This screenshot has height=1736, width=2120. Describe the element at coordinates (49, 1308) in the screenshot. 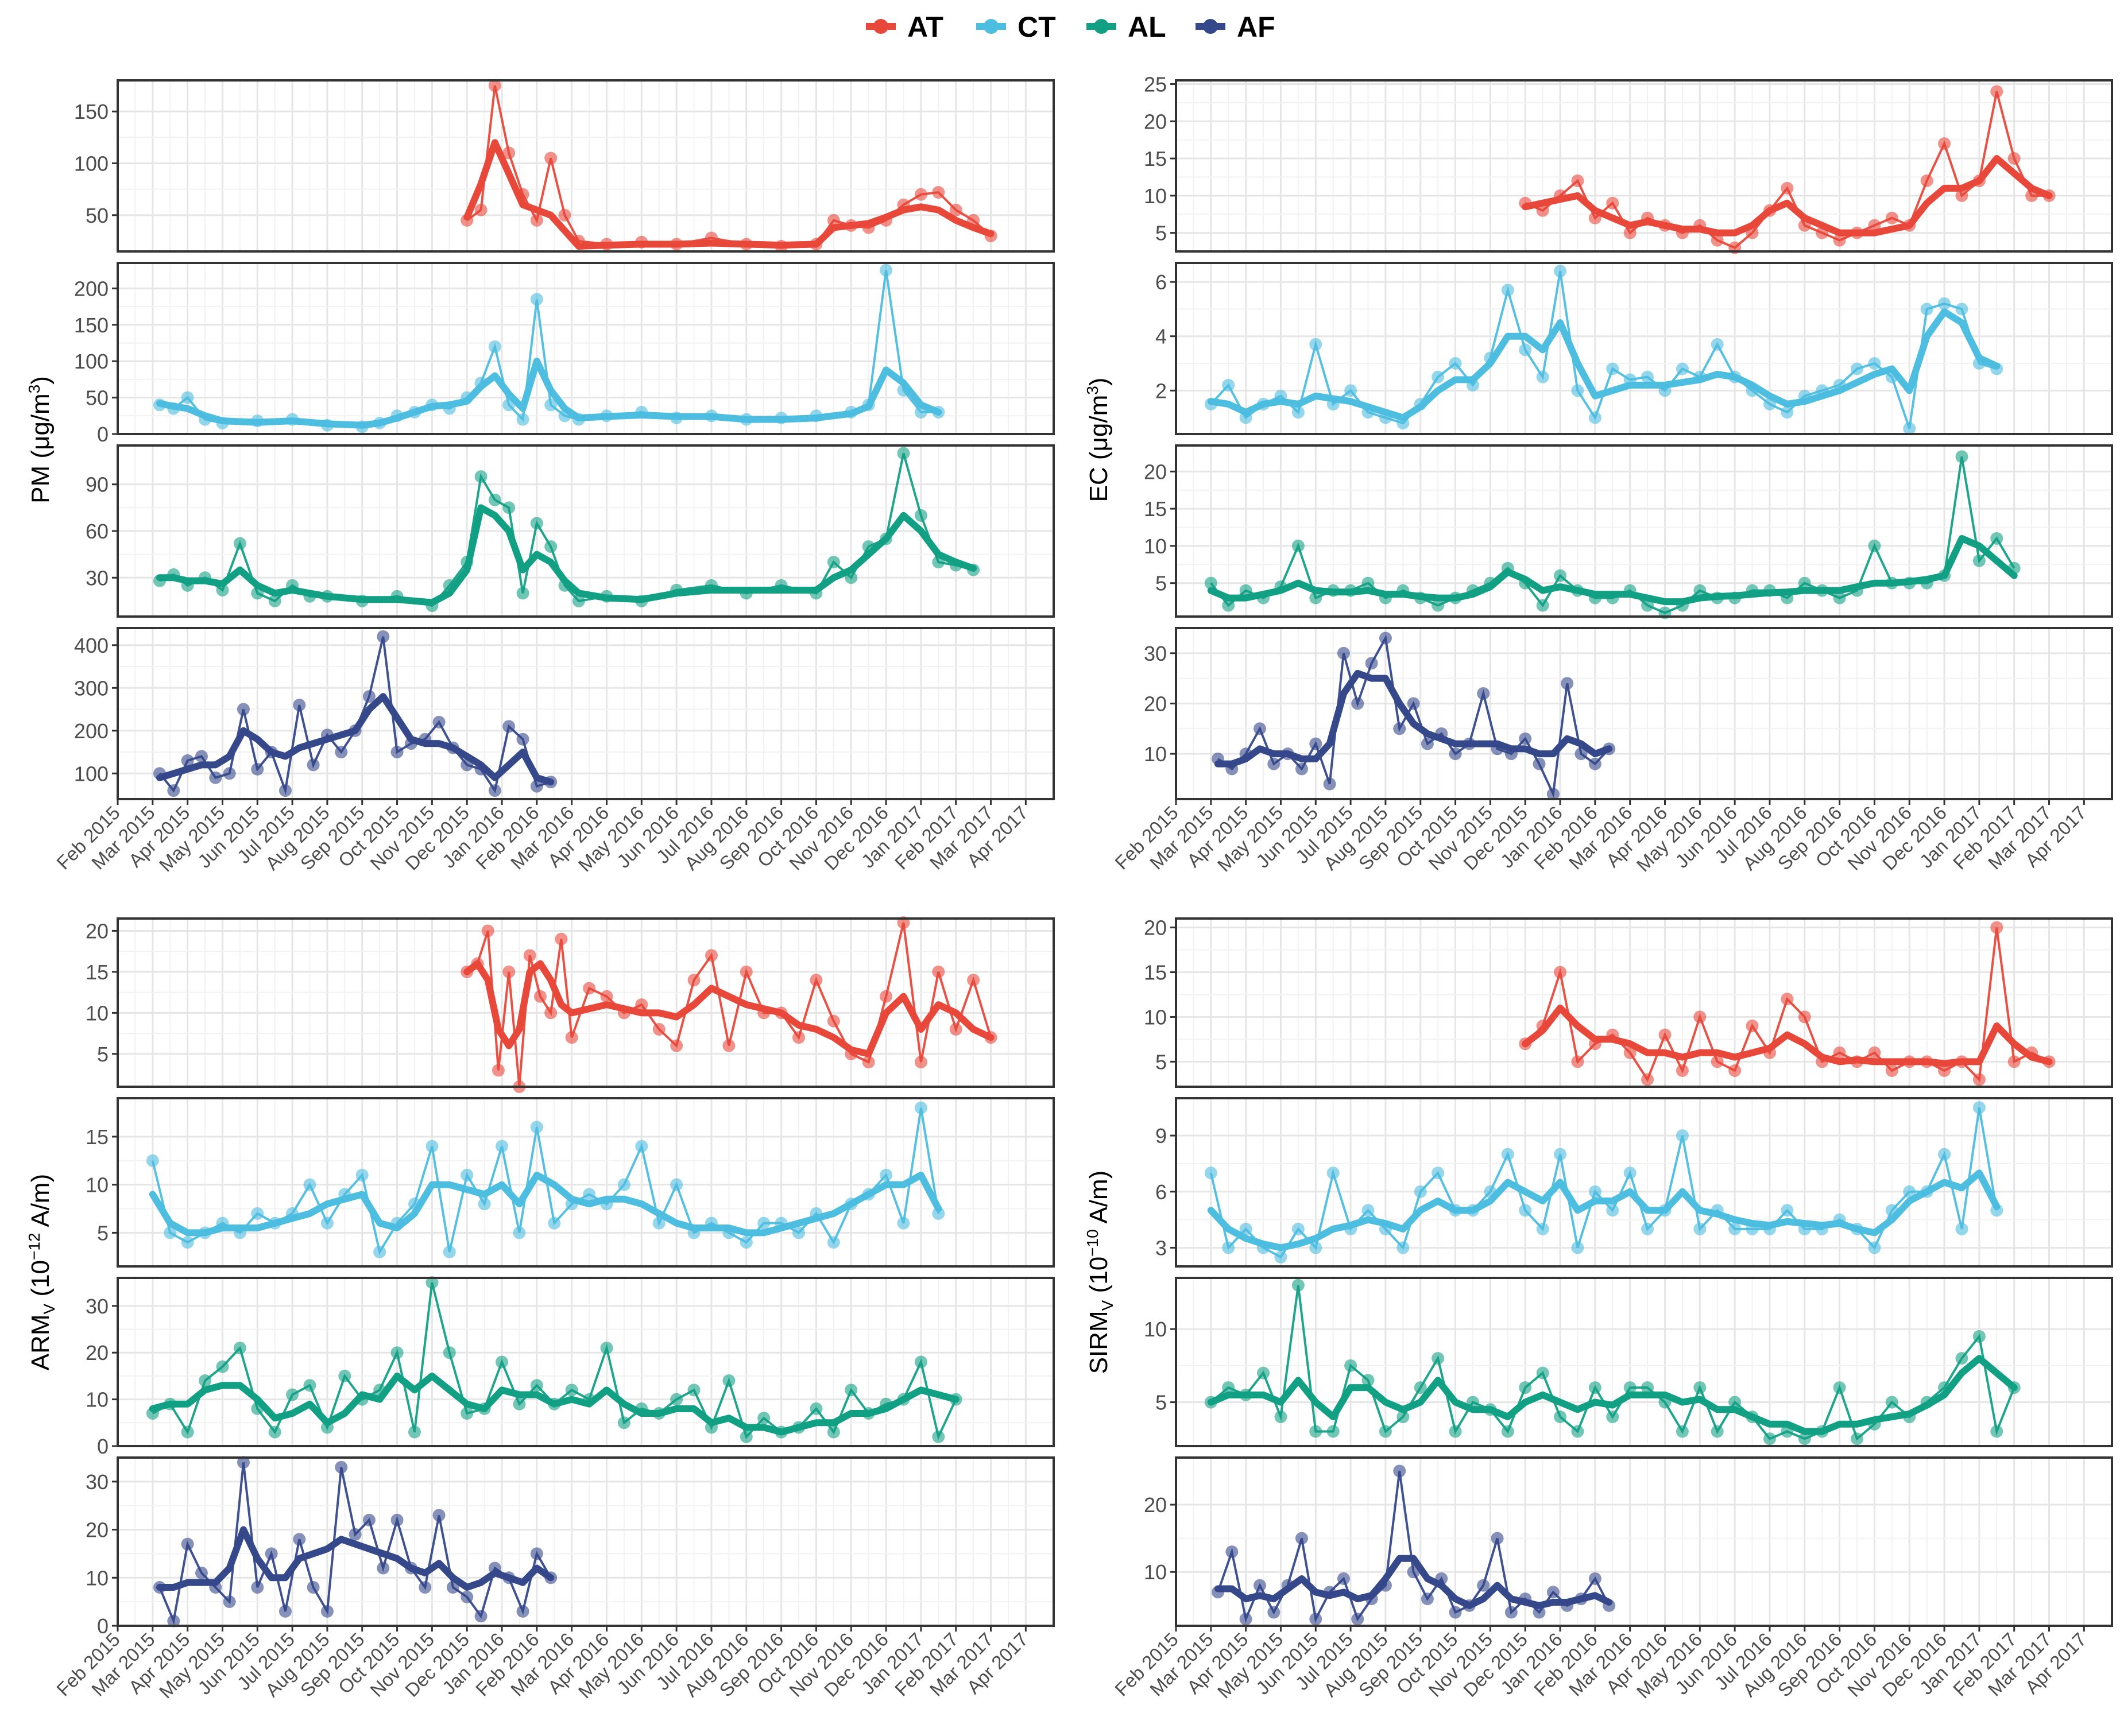

I see `y-title-sub: V` at that location.